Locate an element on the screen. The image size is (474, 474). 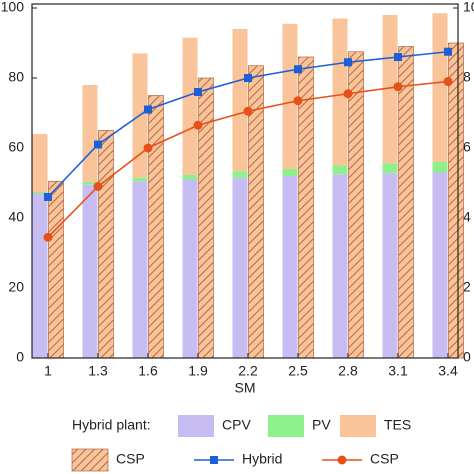
y2-tick-label: 4 is located at coordinates (467, 217).